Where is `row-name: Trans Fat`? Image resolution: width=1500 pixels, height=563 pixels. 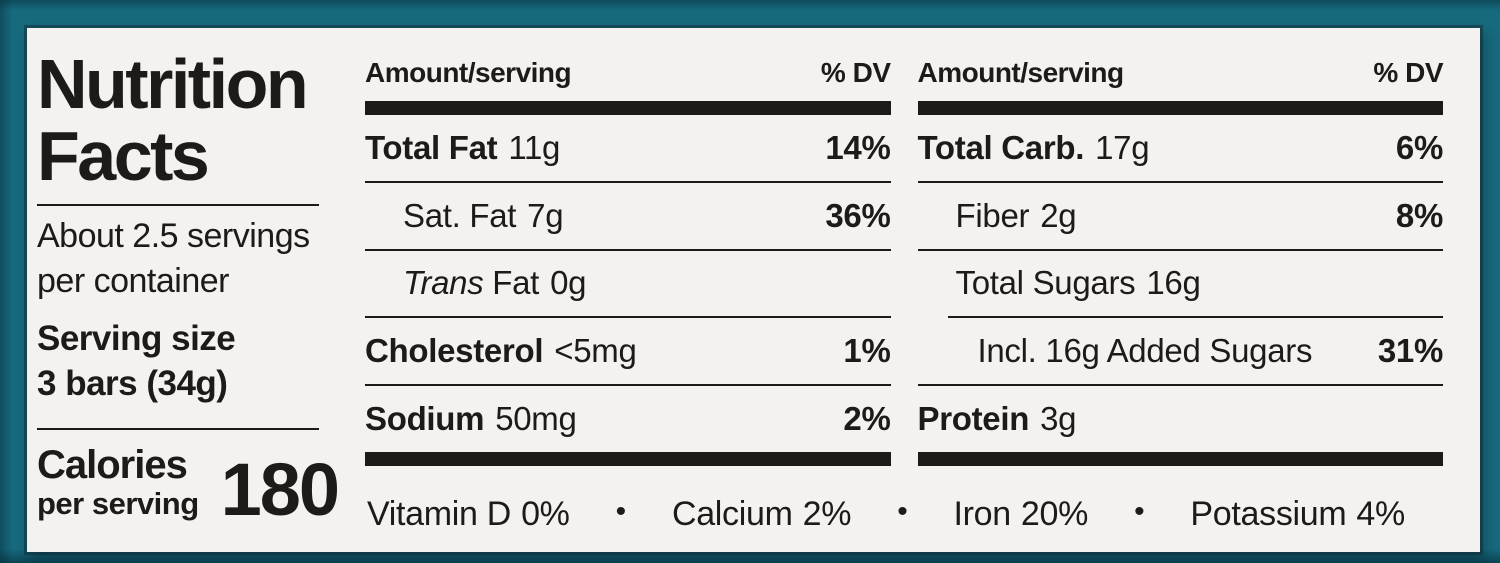 row-name: Trans Fat is located at coordinates (471, 283).